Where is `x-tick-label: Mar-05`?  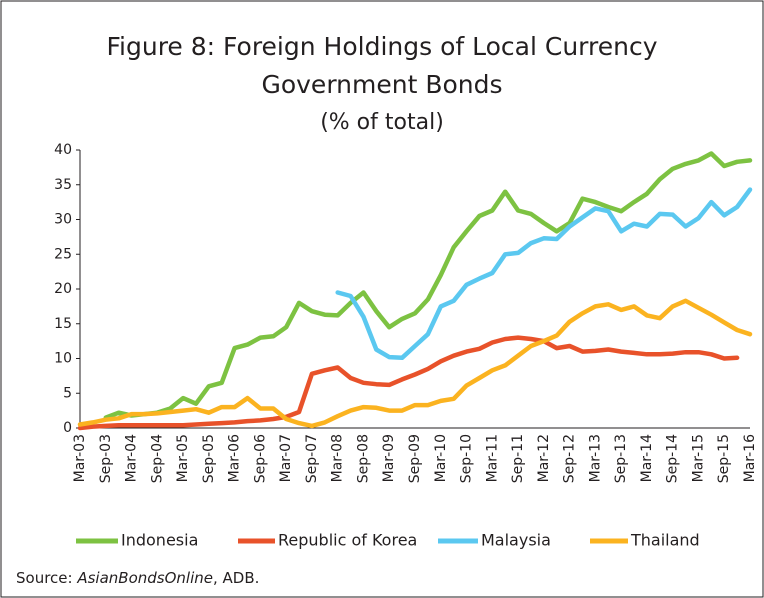 x-tick-label: Mar-05 is located at coordinates (183, 458).